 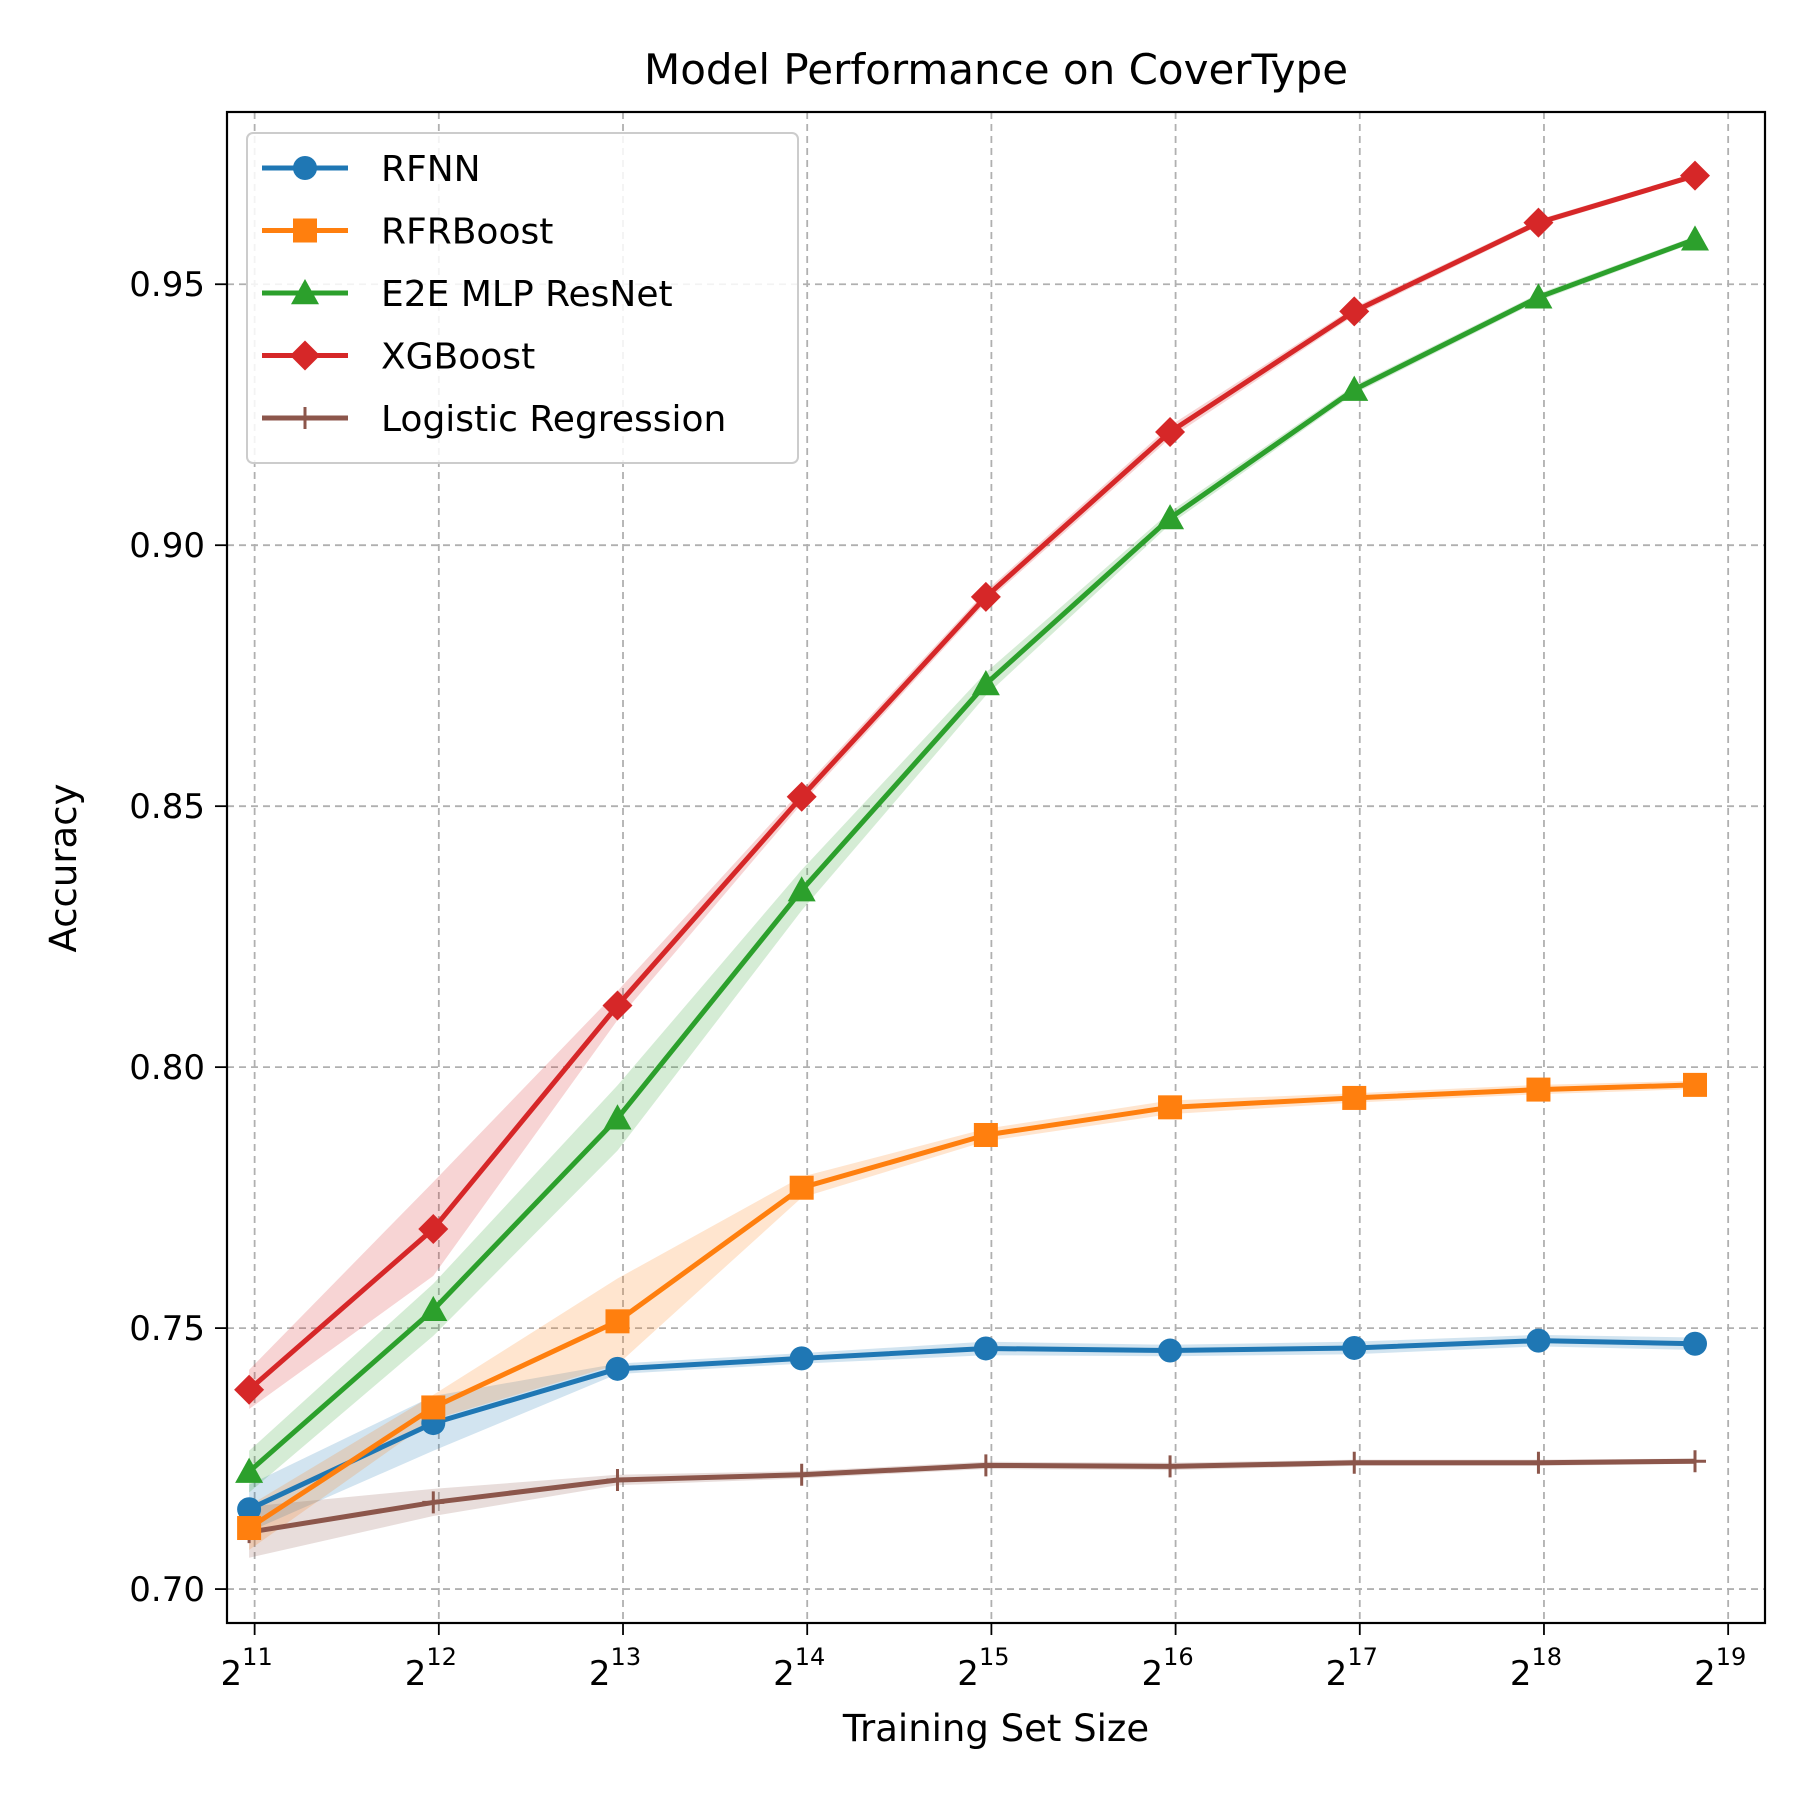 I want to click on chart-title: Model Performance on CoverType, so click(x=996, y=69).